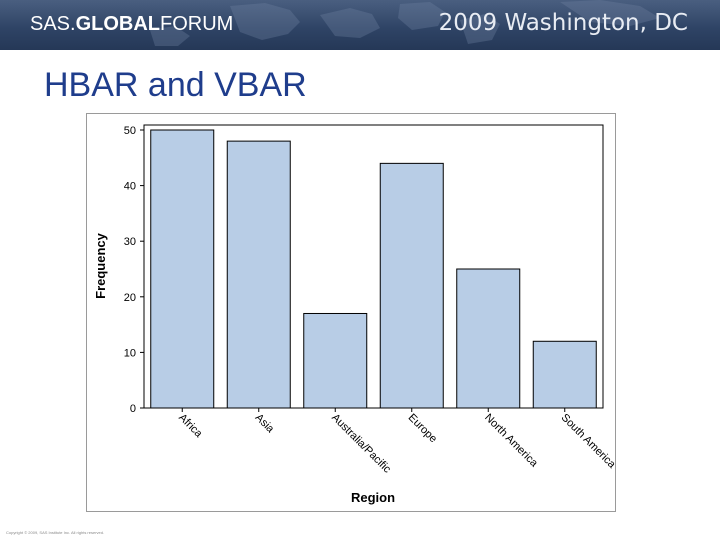 The image size is (720, 540). I want to click on logo-global-text: GLOBAL, so click(118, 24).